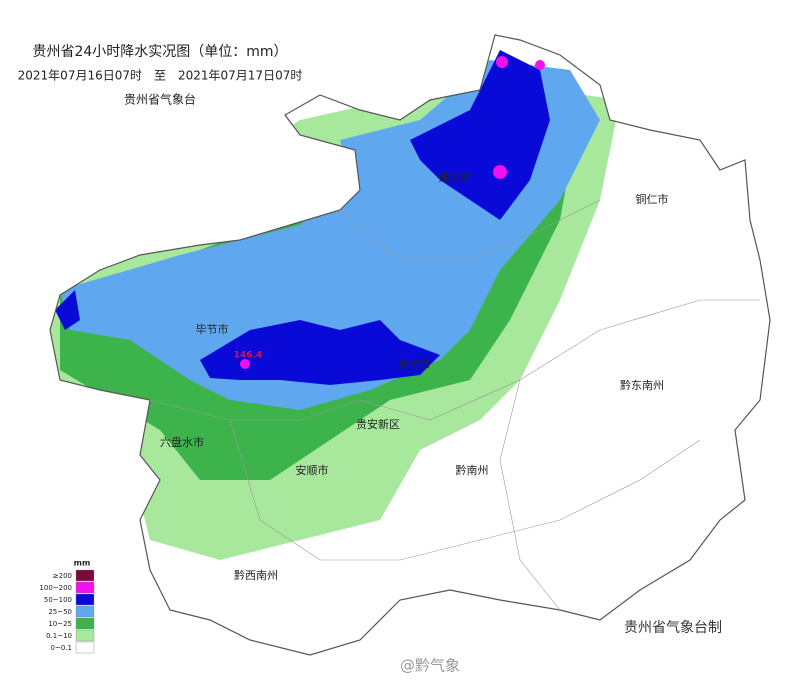  I want to click on city-label: 贵安新区, so click(378, 424).